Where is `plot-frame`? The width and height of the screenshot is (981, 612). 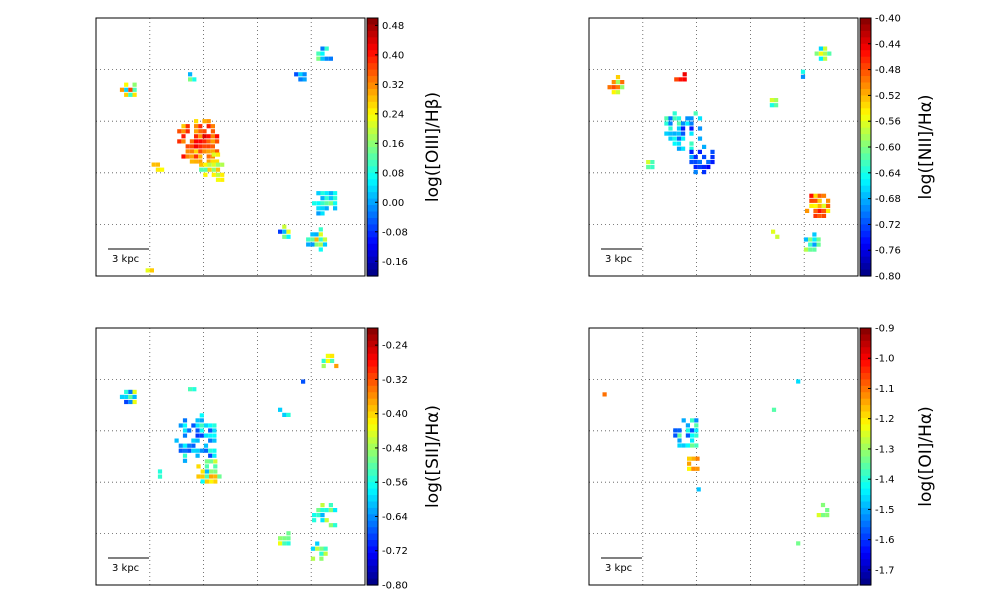
plot-frame is located at coordinates (230, 456).